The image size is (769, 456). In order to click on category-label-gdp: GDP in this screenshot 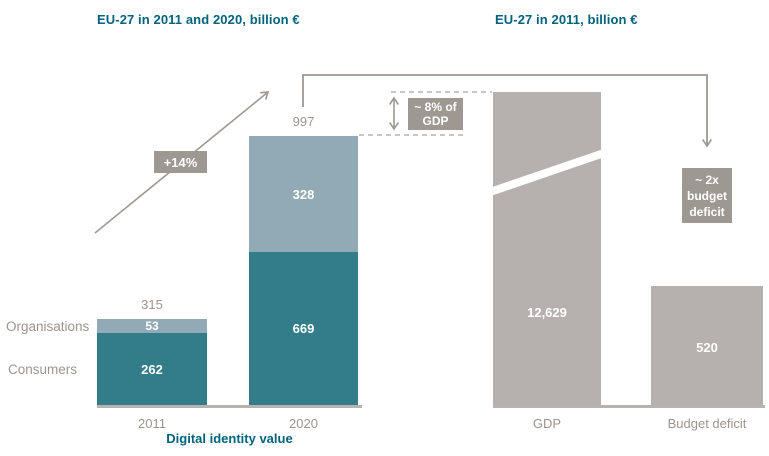, I will do `click(547, 423)`.